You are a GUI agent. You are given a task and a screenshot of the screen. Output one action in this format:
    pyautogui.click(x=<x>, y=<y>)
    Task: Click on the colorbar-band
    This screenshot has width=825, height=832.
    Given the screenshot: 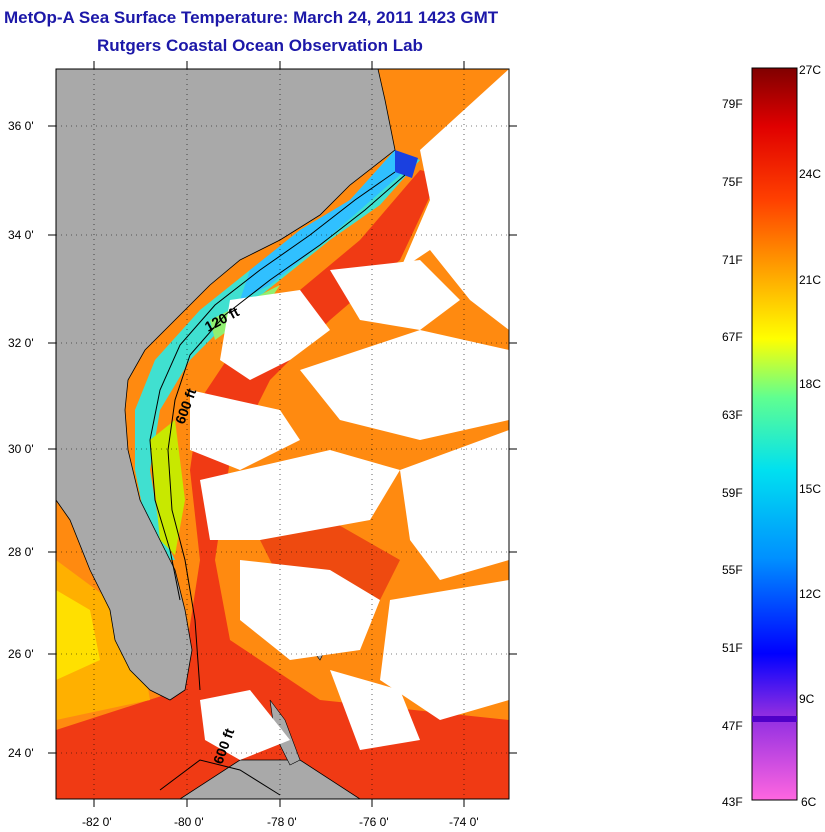 What is the action you would take?
    pyautogui.click(x=774, y=719)
    